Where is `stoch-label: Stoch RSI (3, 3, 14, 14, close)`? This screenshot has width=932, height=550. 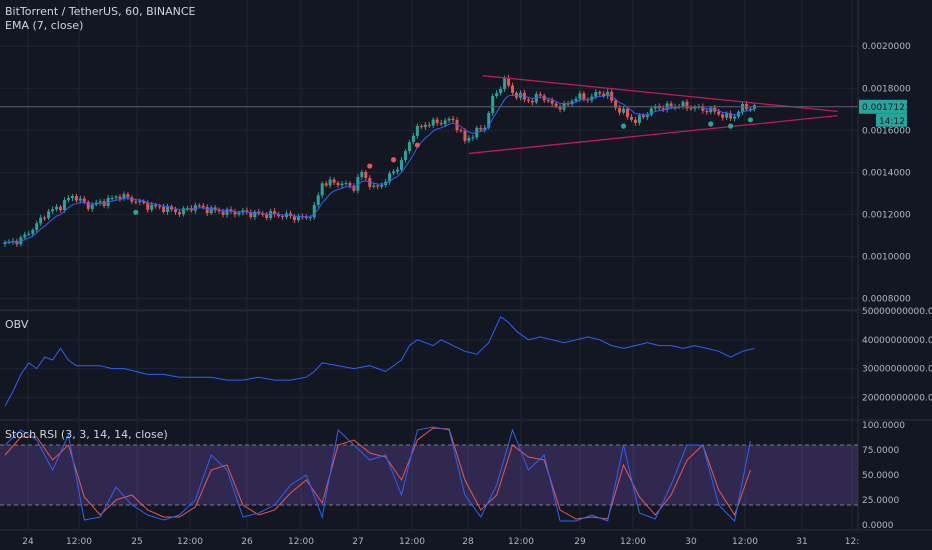
stoch-label: Stoch RSI (3, 3, 14, 14, close) is located at coordinates (86, 434).